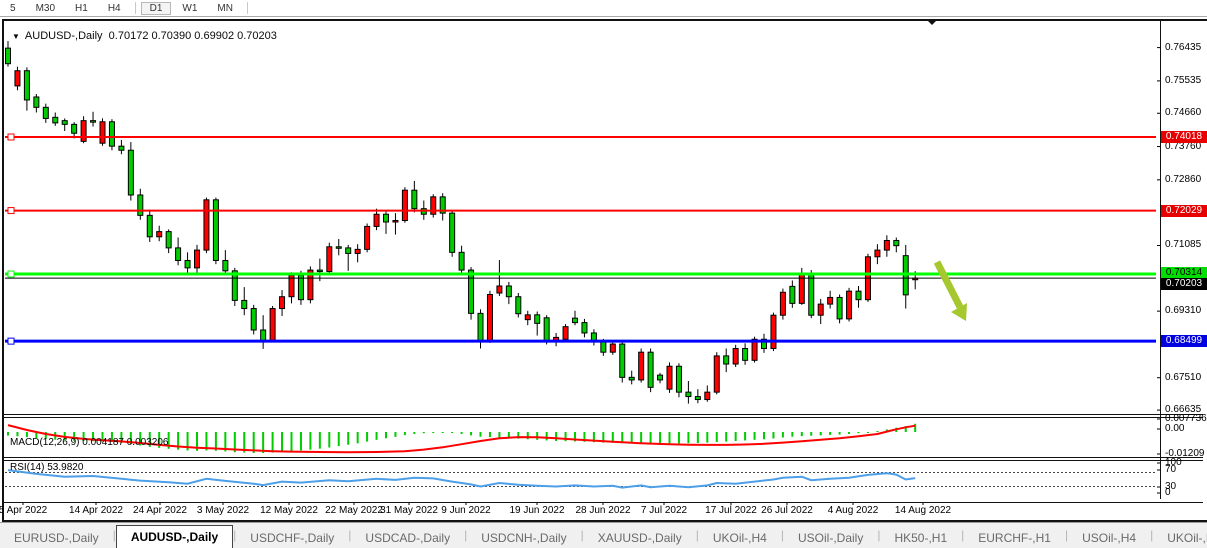 This screenshot has height=548, width=1207. Describe the element at coordinates (190, 8) in the screenshot. I see `period-button-W1: W1` at that location.